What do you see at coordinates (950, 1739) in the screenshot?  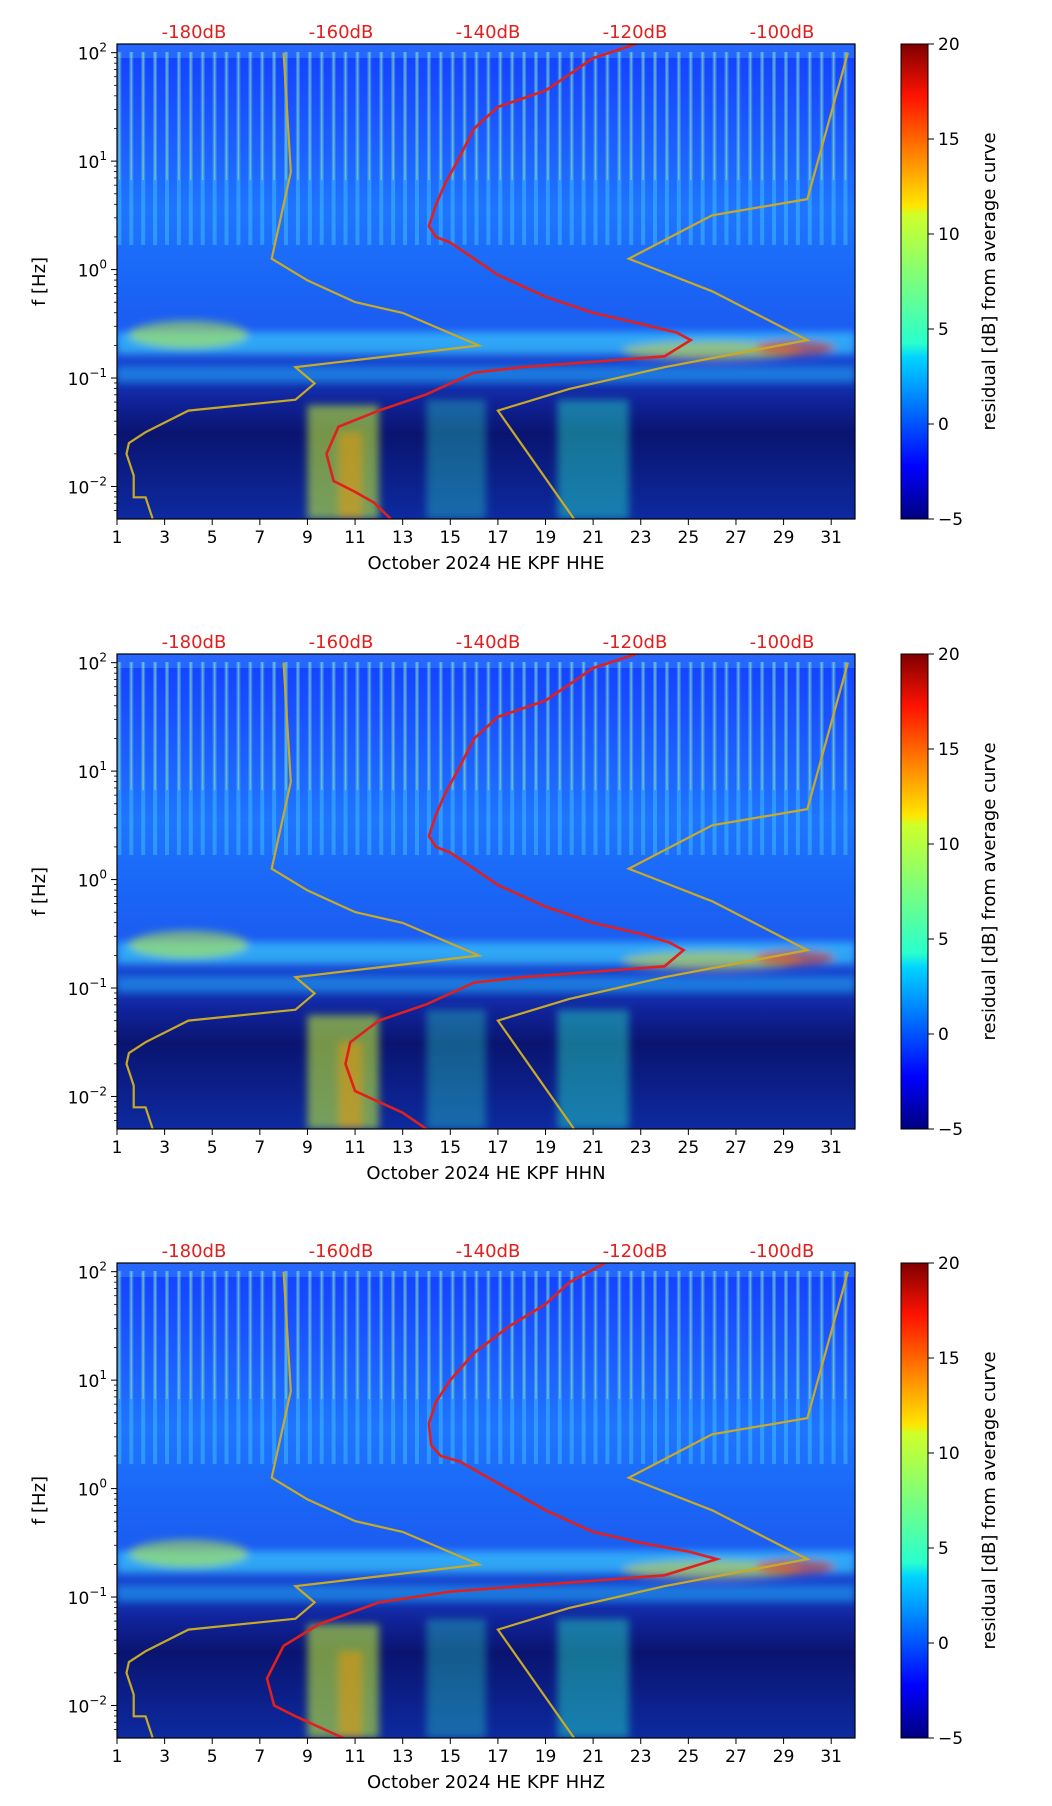 I see `colorbar-tick-label: −5` at bounding box center [950, 1739].